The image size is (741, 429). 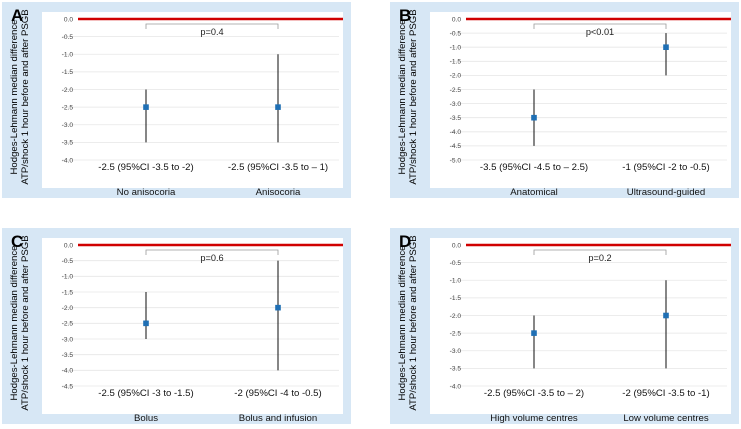 I want to click on category-label: Ultrasound-guided, so click(x=666, y=192).